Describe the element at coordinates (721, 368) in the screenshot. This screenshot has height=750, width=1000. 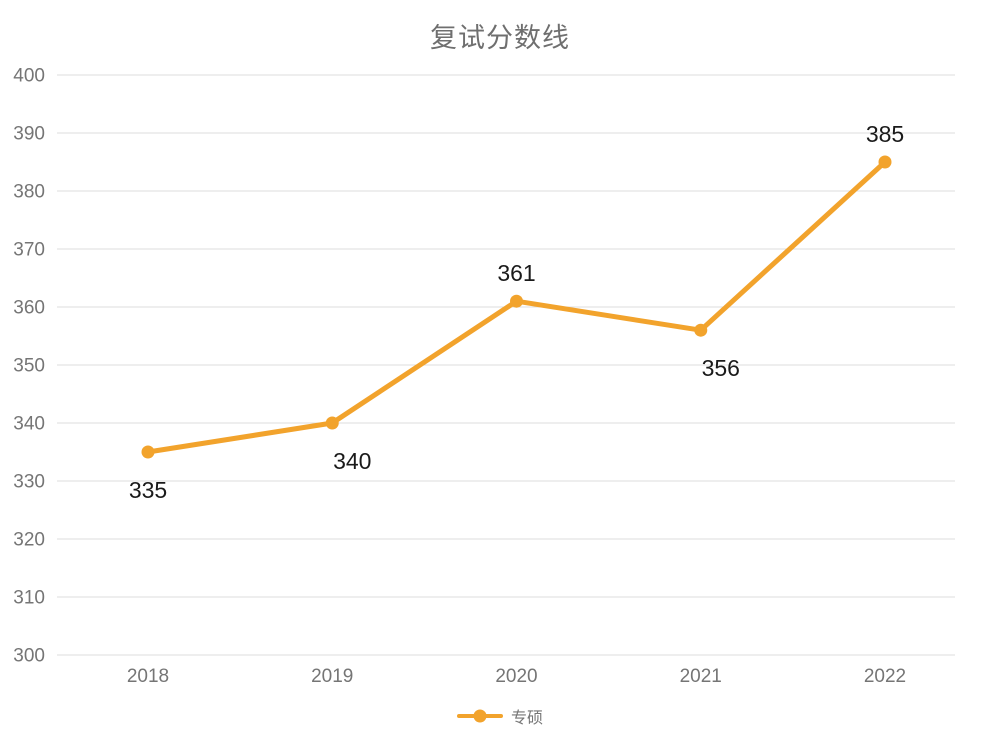
I see `data-point-label: 356` at that location.